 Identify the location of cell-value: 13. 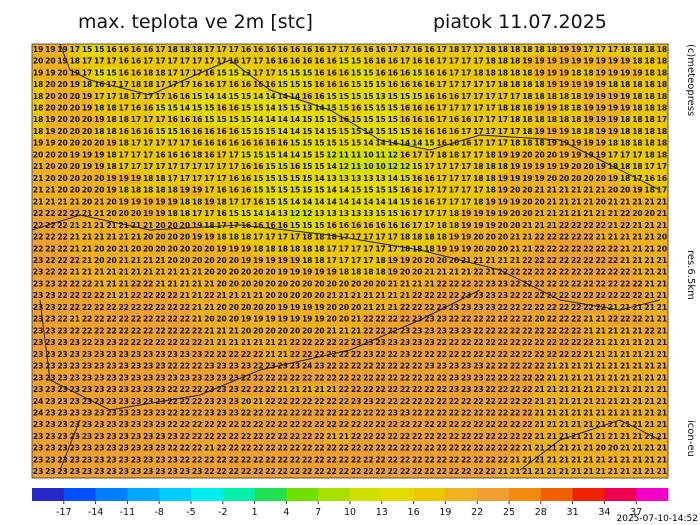
(356, 178).